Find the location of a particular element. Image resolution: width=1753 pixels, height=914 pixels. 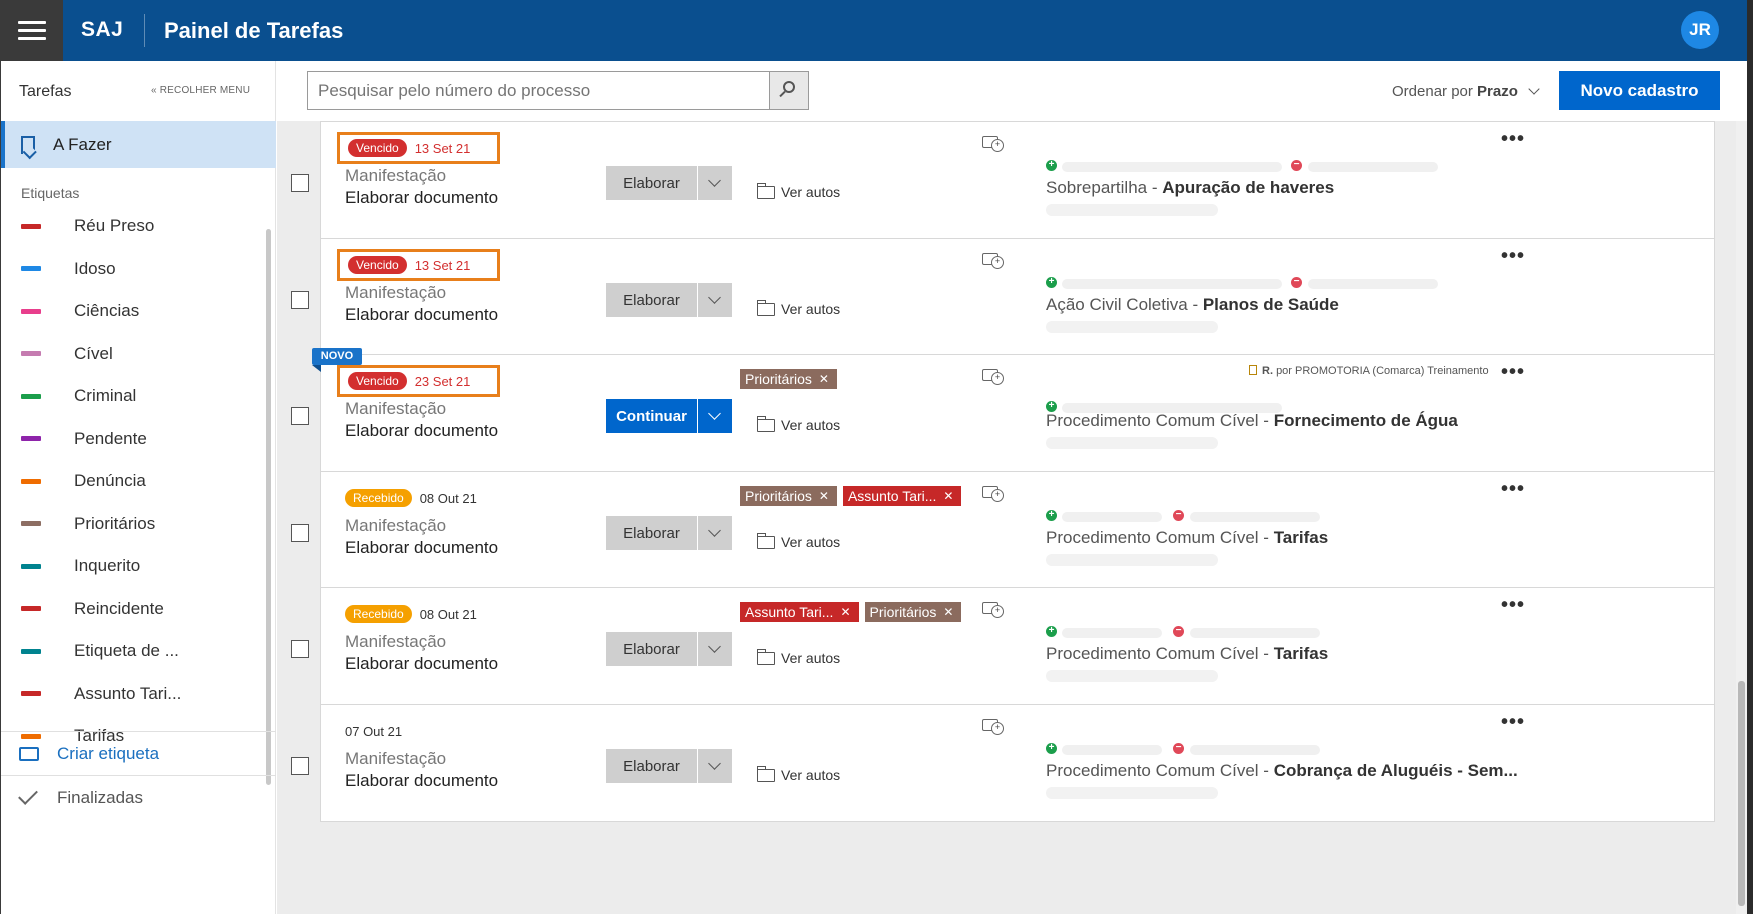

deadline-date: 07 Out 21 is located at coordinates (374, 731).